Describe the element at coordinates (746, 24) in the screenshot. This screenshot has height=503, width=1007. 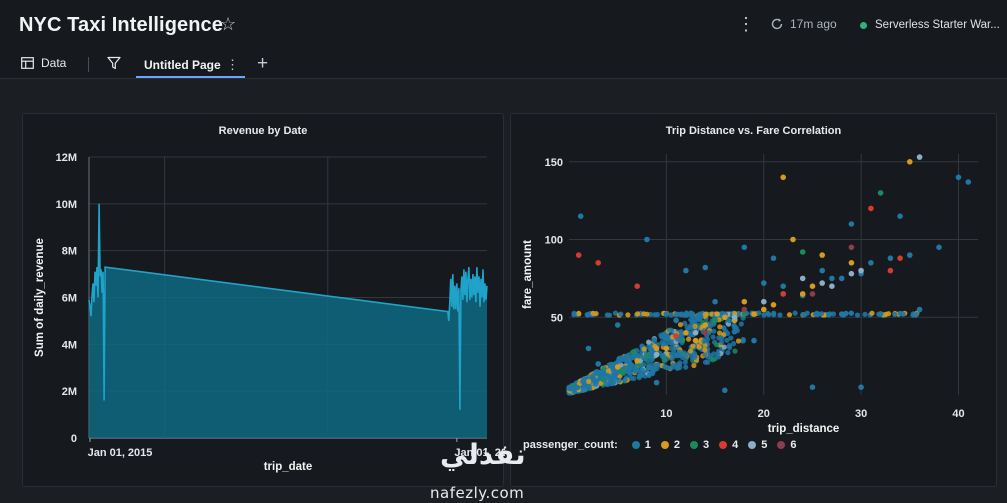
I see `kebab-menu-icon: ⋮` at that location.